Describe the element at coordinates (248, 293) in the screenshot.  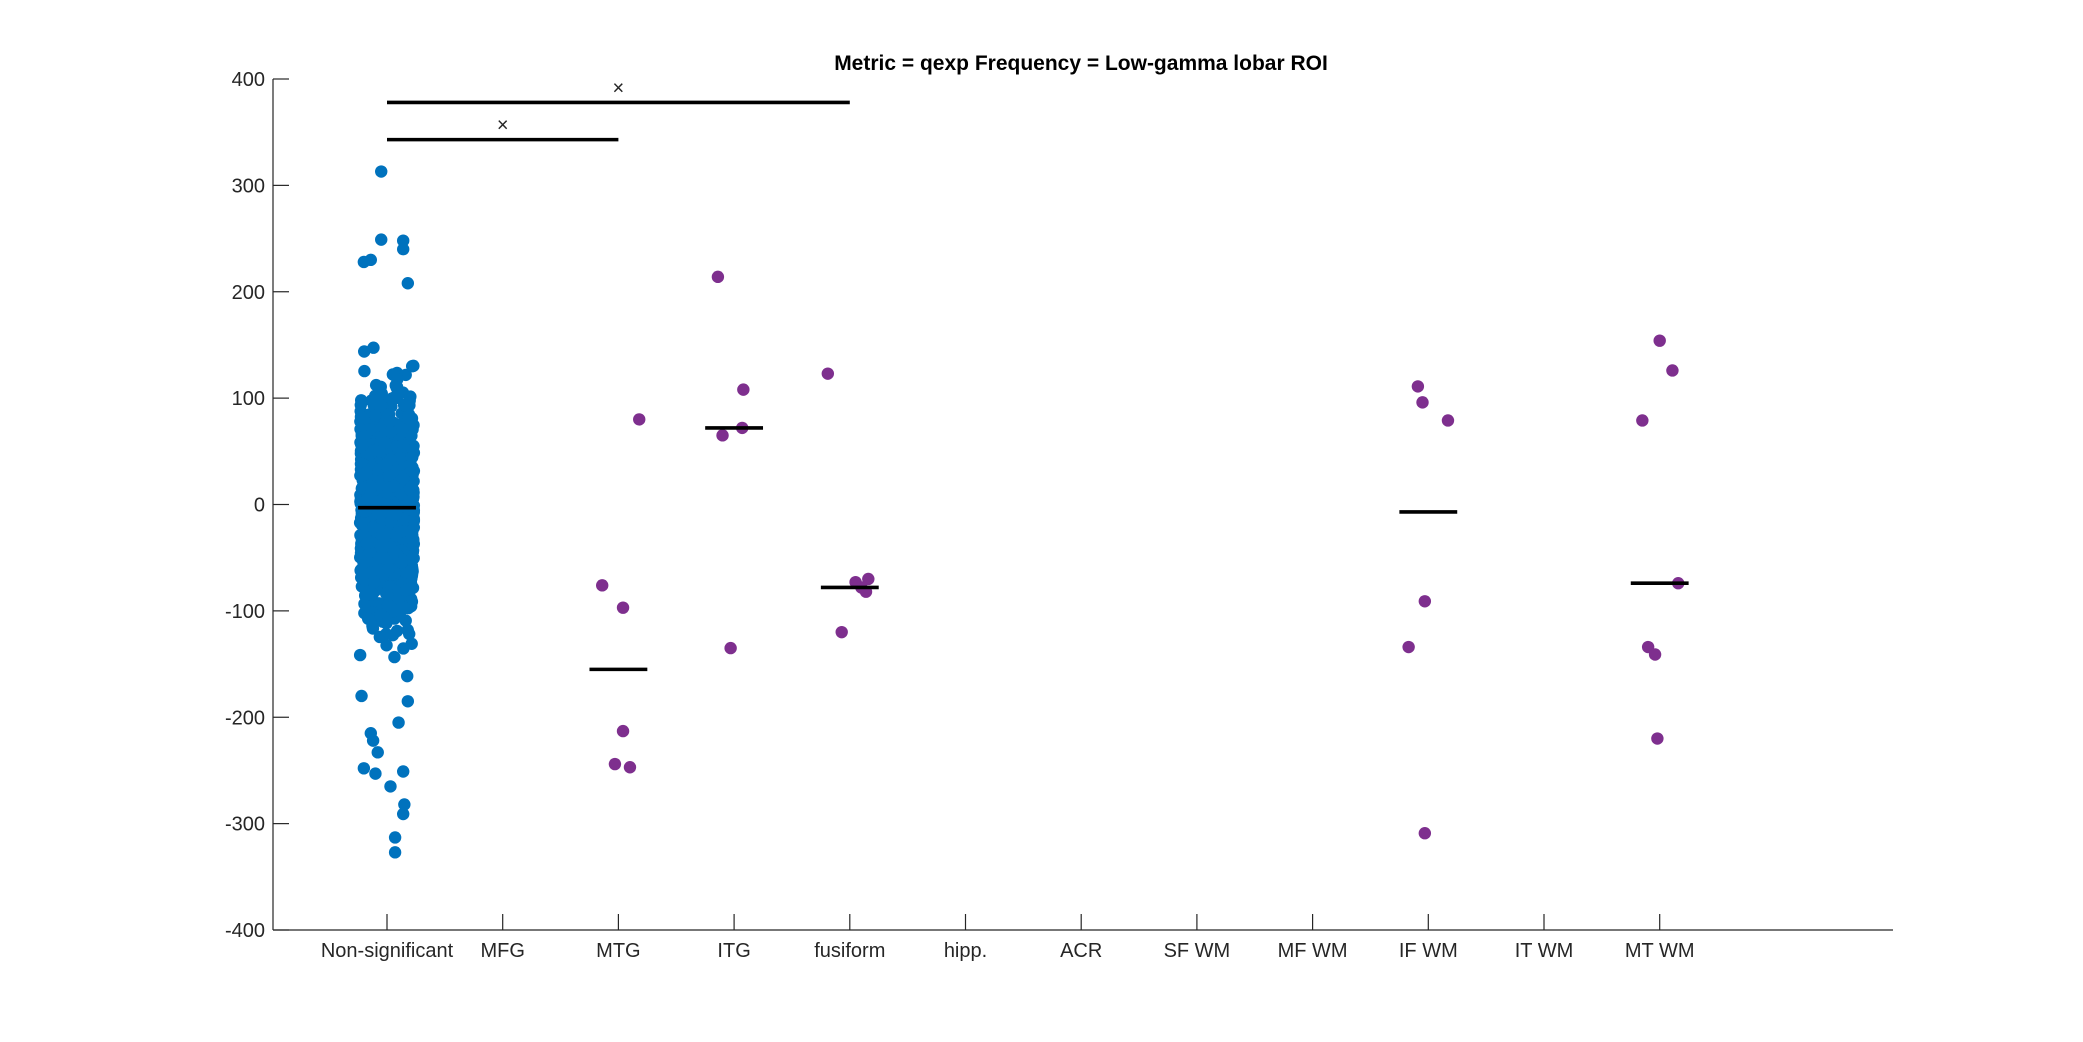
I see `y-tick-label: 200` at that location.